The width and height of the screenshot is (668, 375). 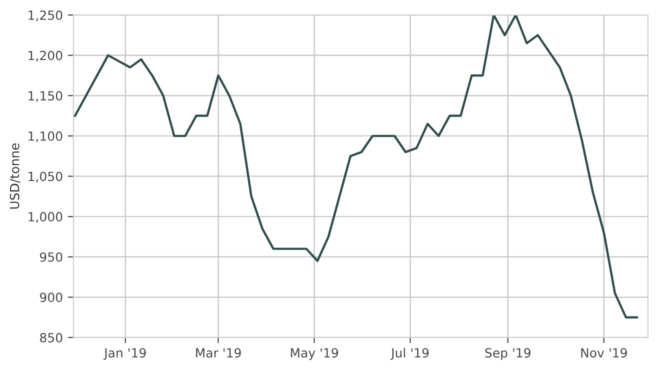 What do you see at coordinates (604, 353) in the screenshot?
I see `x-tick-label: Nov '19` at bounding box center [604, 353].